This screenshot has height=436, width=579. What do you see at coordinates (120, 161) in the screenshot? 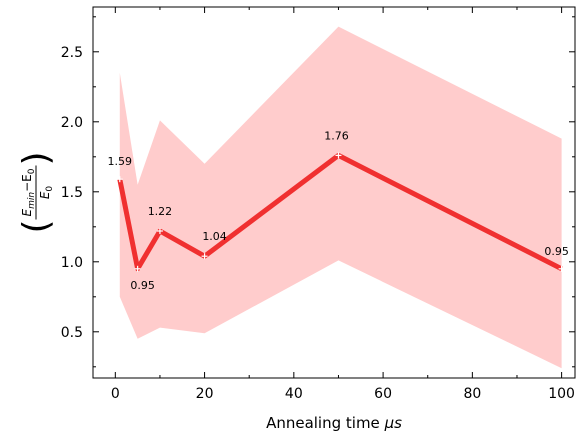
I see `data-label: 1.59` at bounding box center [120, 161].